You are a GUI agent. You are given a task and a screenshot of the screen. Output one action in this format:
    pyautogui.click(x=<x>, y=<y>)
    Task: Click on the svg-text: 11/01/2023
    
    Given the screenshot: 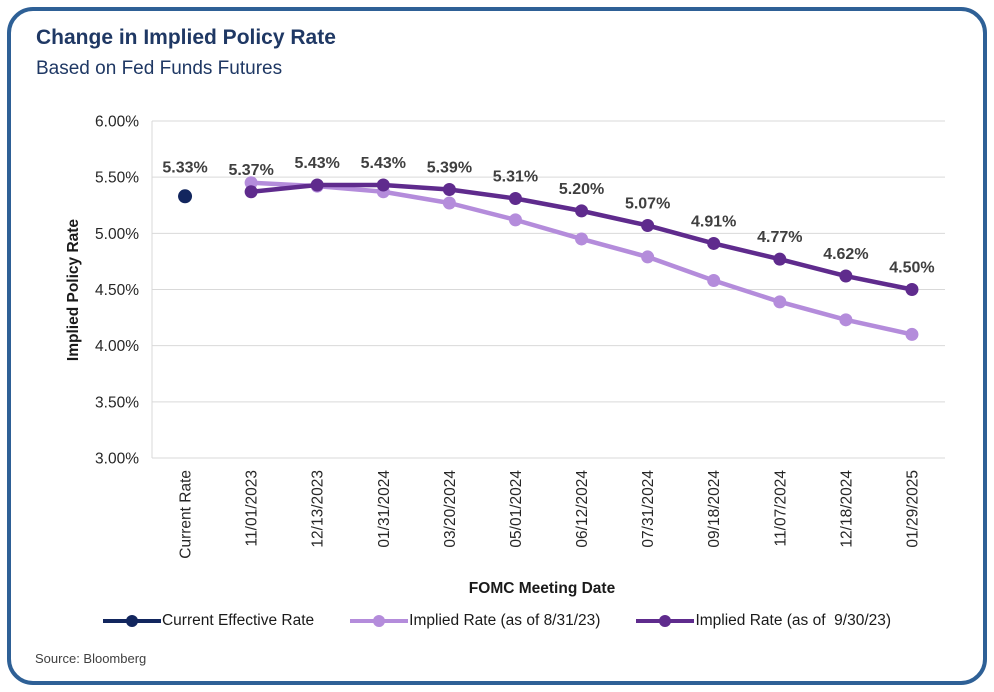 What is the action you would take?
    pyautogui.click(x=252, y=508)
    